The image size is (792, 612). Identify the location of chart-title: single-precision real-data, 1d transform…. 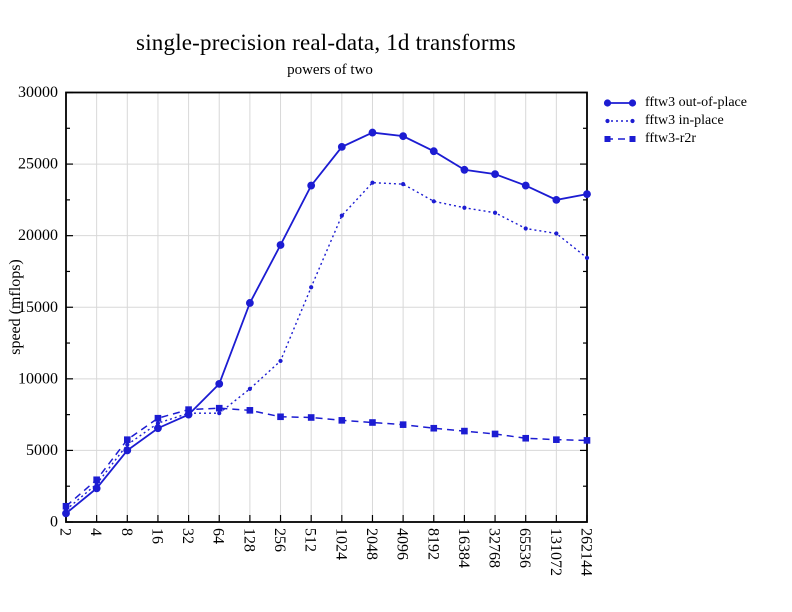
(326, 42).